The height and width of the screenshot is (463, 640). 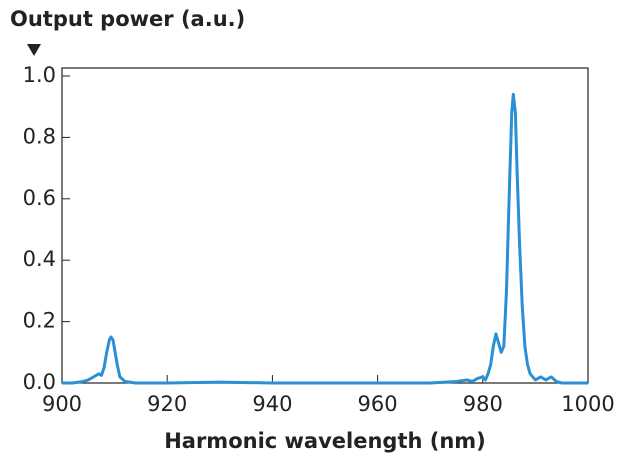 I want to click on x-axis-label: Harmonic wavelength (nm), so click(x=325, y=441).